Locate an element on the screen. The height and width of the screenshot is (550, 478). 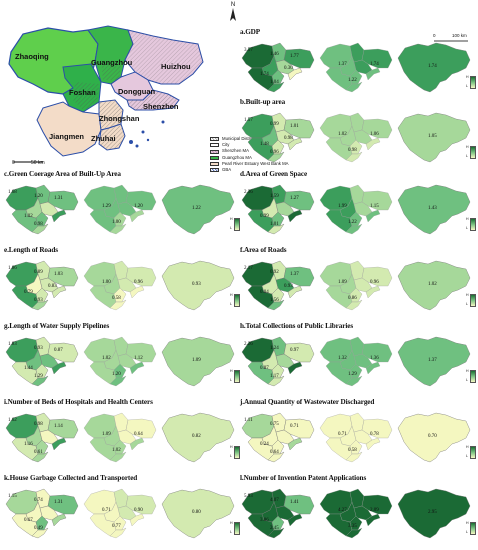
legend-label: Shenzhen MA is located at coordinates (235, 151).